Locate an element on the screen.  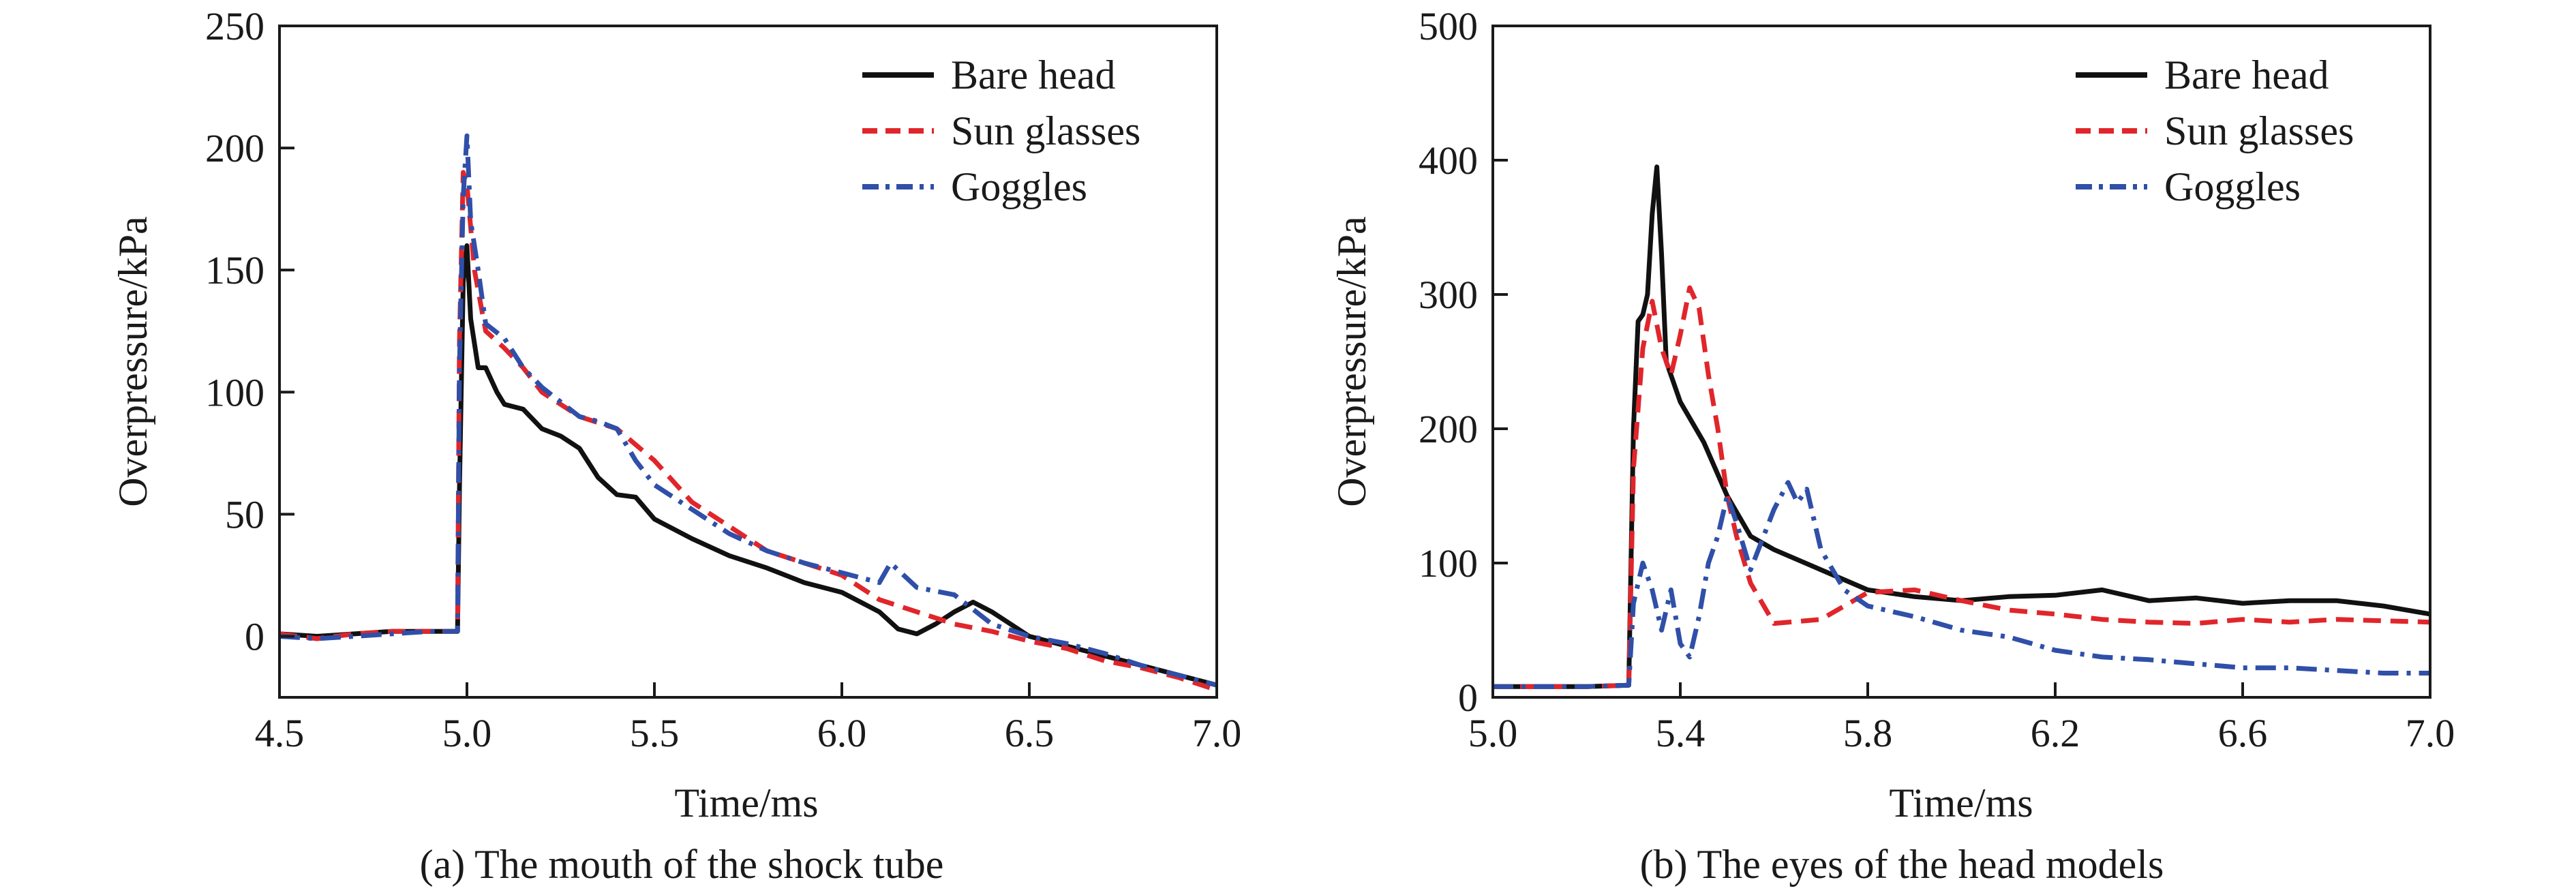
chart-a-y-tick-label: 100 is located at coordinates (235, 392).